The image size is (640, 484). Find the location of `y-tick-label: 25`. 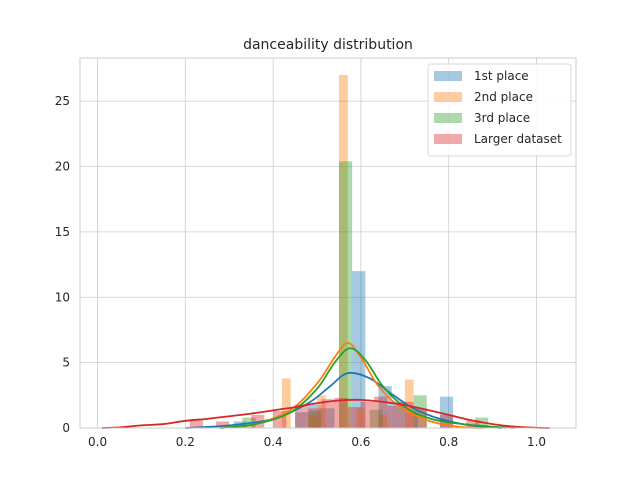

y-tick-label: 25 is located at coordinates (62, 101).